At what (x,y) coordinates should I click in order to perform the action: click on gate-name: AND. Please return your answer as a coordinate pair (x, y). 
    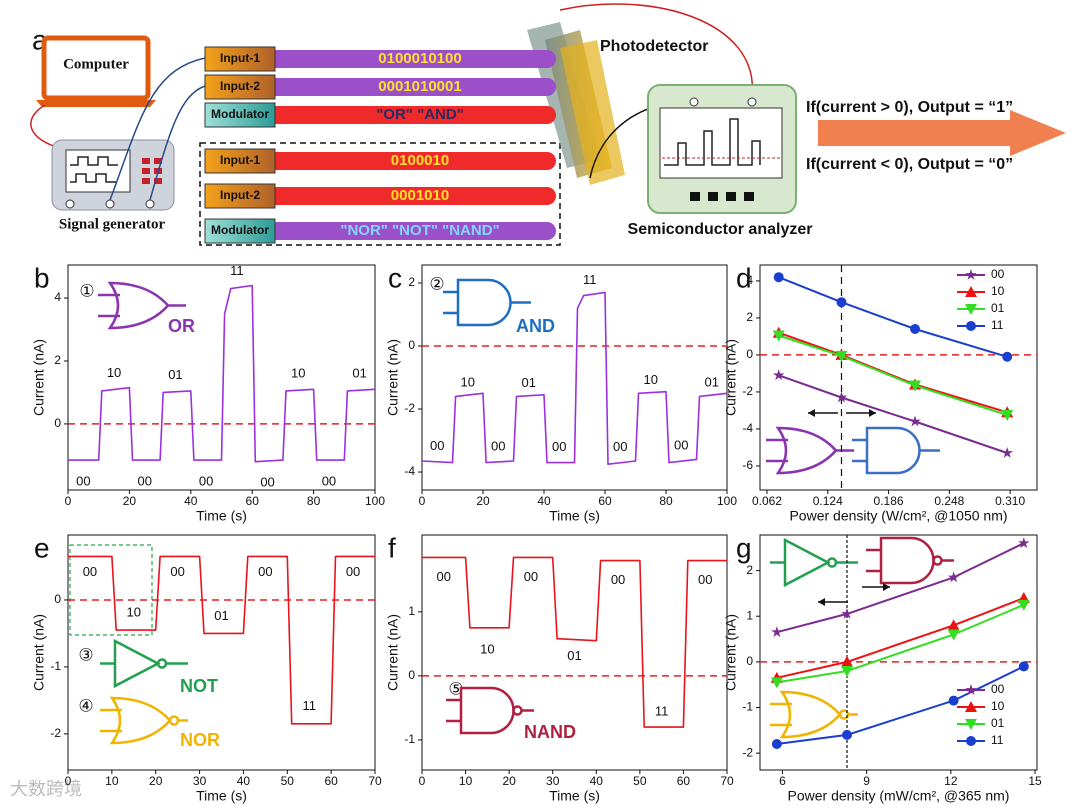
    Looking at the image, I should click on (535, 326).